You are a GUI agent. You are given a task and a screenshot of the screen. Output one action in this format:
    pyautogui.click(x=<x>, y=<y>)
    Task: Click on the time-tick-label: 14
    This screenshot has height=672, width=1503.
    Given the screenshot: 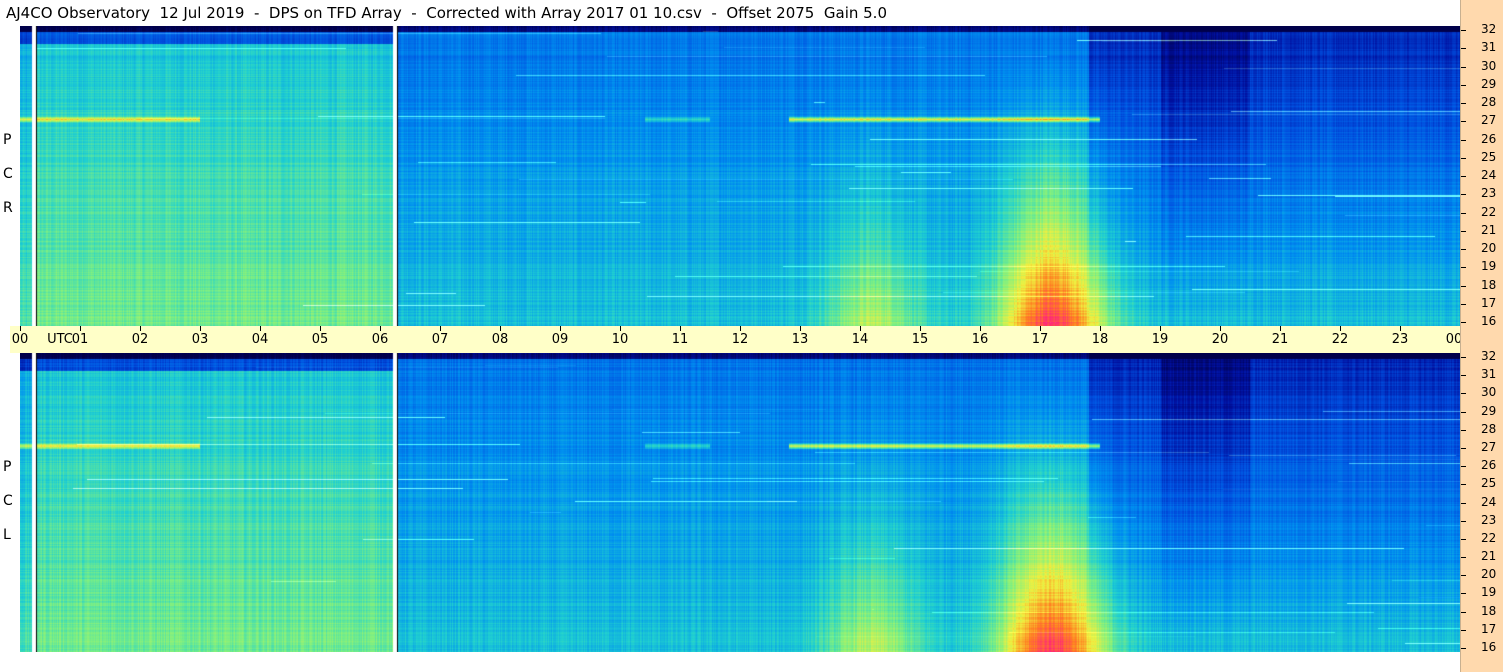 What is the action you would take?
    pyautogui.click(x=860, y=339)
    